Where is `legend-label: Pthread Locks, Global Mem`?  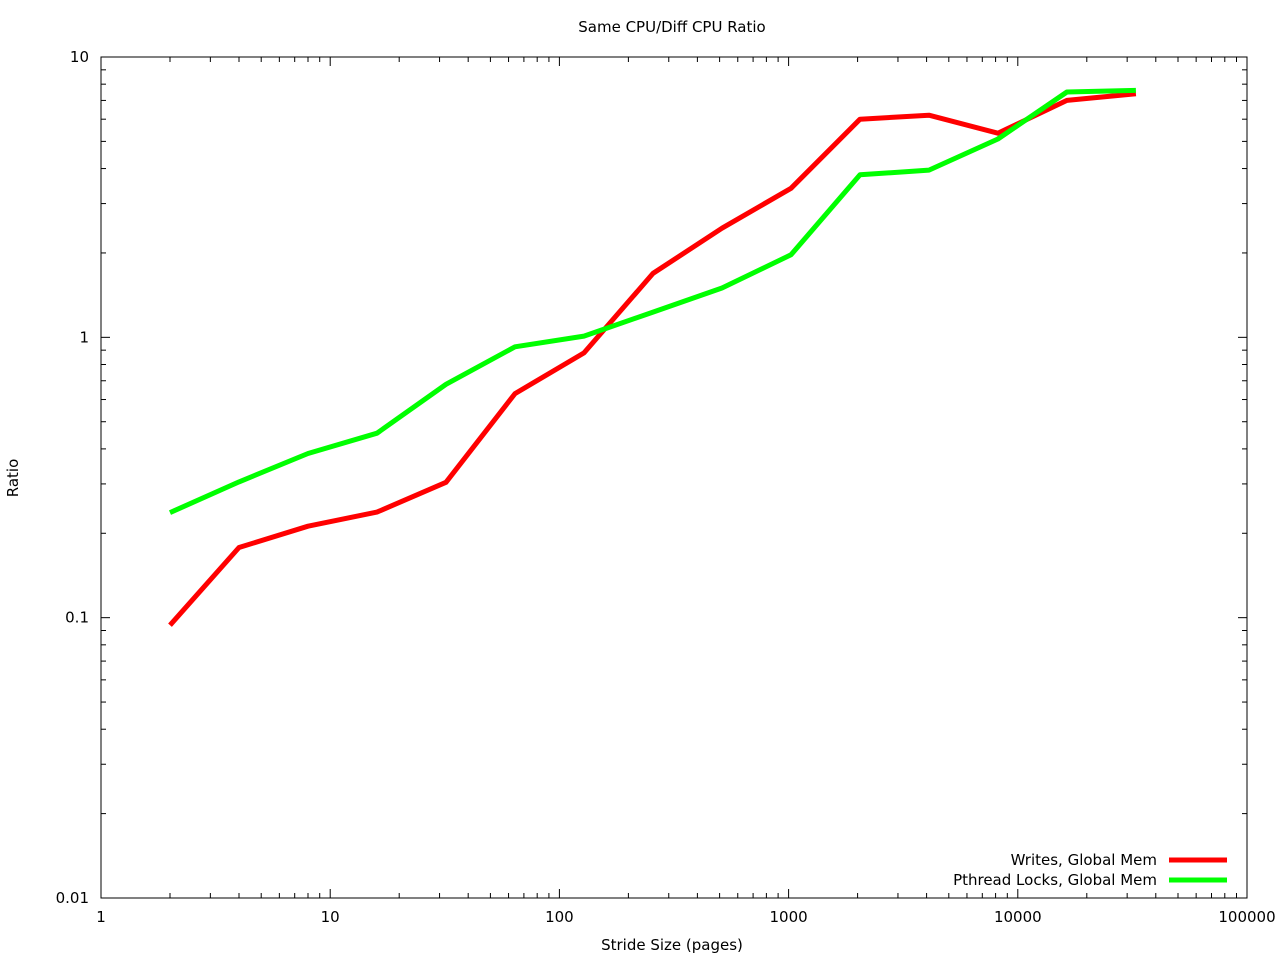 legend-label: Pthread Locks, Global Mem is located at coordinates (1055, 880).